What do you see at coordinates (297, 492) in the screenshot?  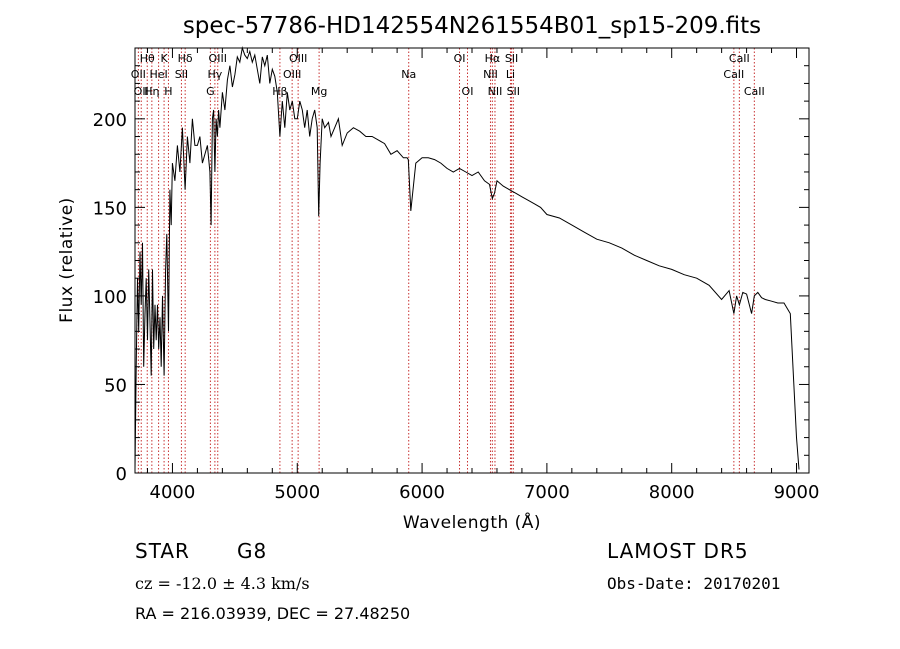 I see `x-tick-label: 5000` at bounding box center [297, 492].